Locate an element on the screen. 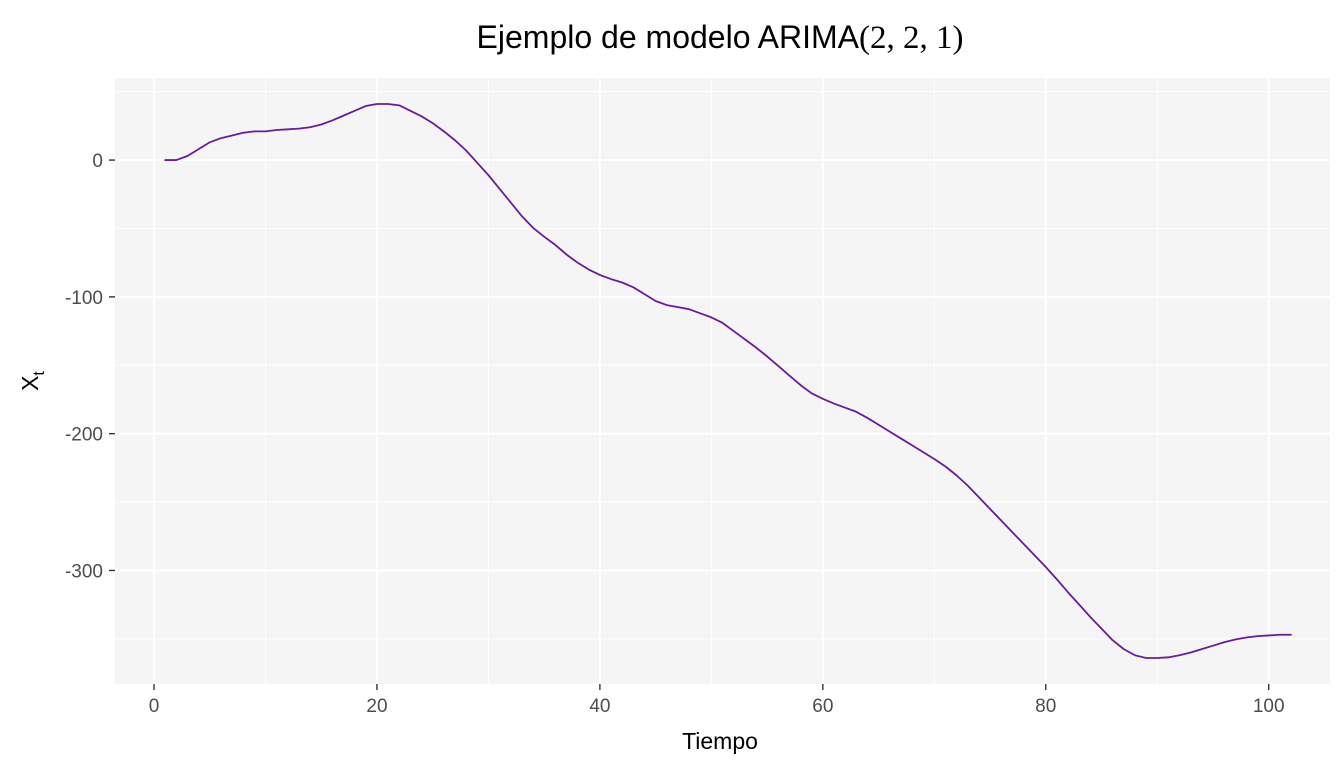 Image resolution: width=1344 pixels, height=773 pixels. x-axis-title: Tiempo is located at coordinates (720, 741).